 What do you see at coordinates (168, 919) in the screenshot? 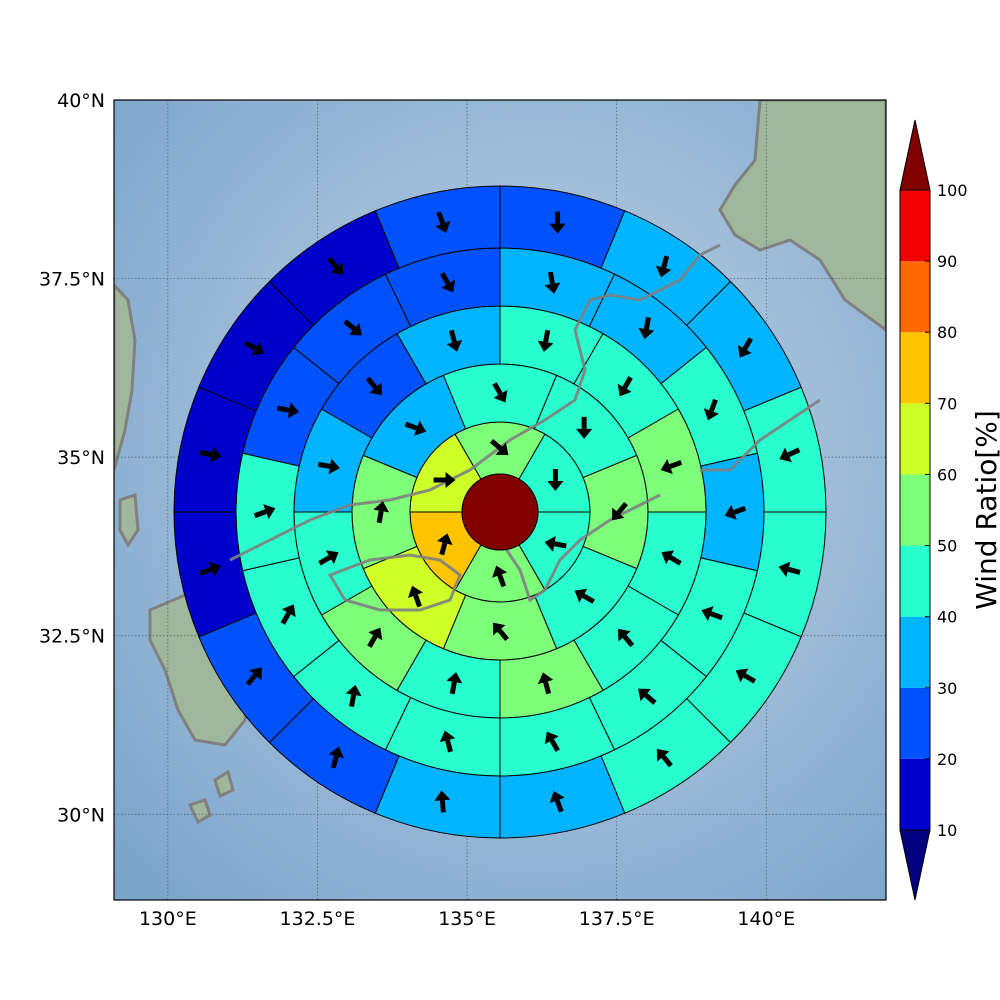
I see `longitude-tick-label: 130°E` at bounding box center [168, 919].